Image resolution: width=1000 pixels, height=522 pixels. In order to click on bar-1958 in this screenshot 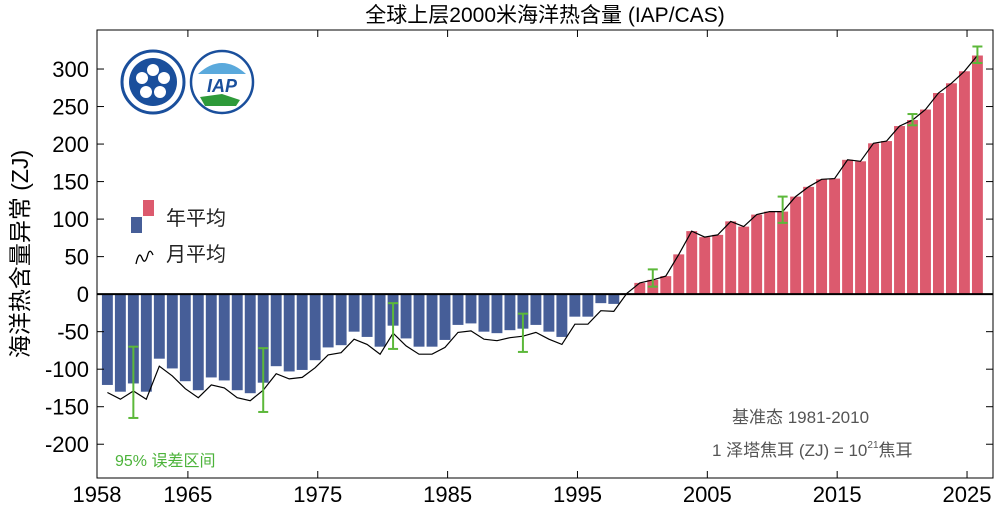, I will do `click(107, 339)`.